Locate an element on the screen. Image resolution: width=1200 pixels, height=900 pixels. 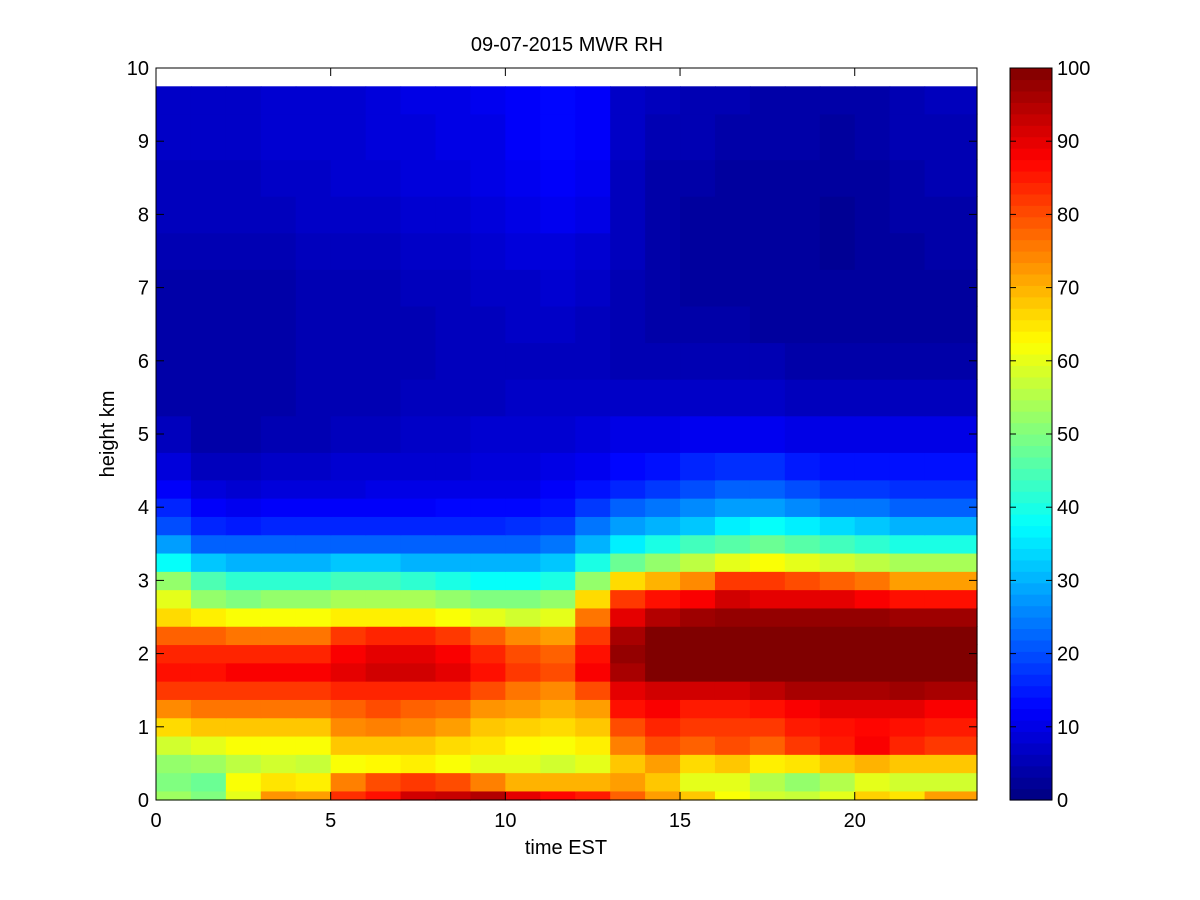
y-tick-label: 9 is located at coordinates (143, 142).